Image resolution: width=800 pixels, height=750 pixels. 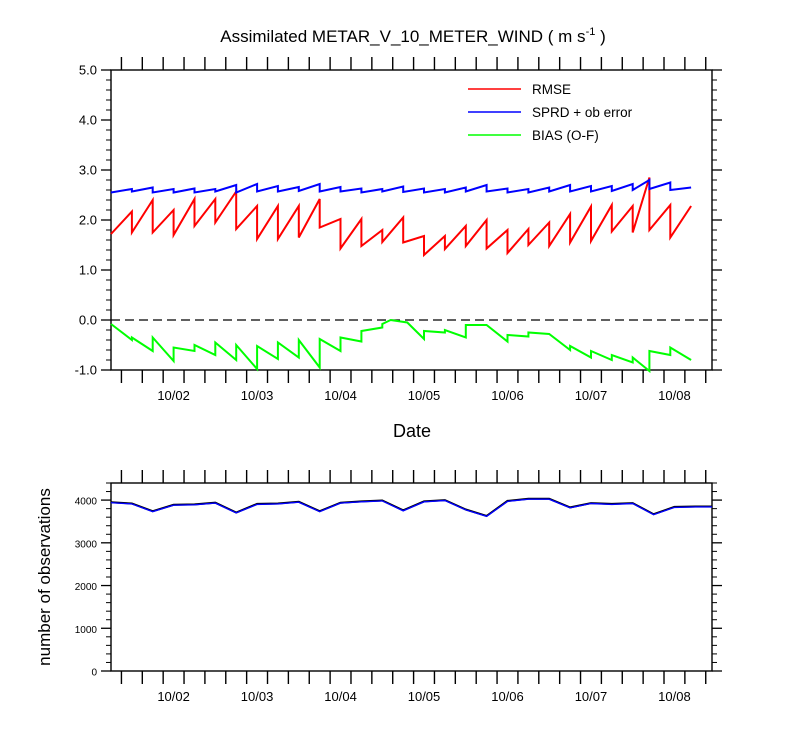 What do you see at coordinates (401, 346) in the screenshot?
I see `series-bias-line` at bounding box center [401, 346].